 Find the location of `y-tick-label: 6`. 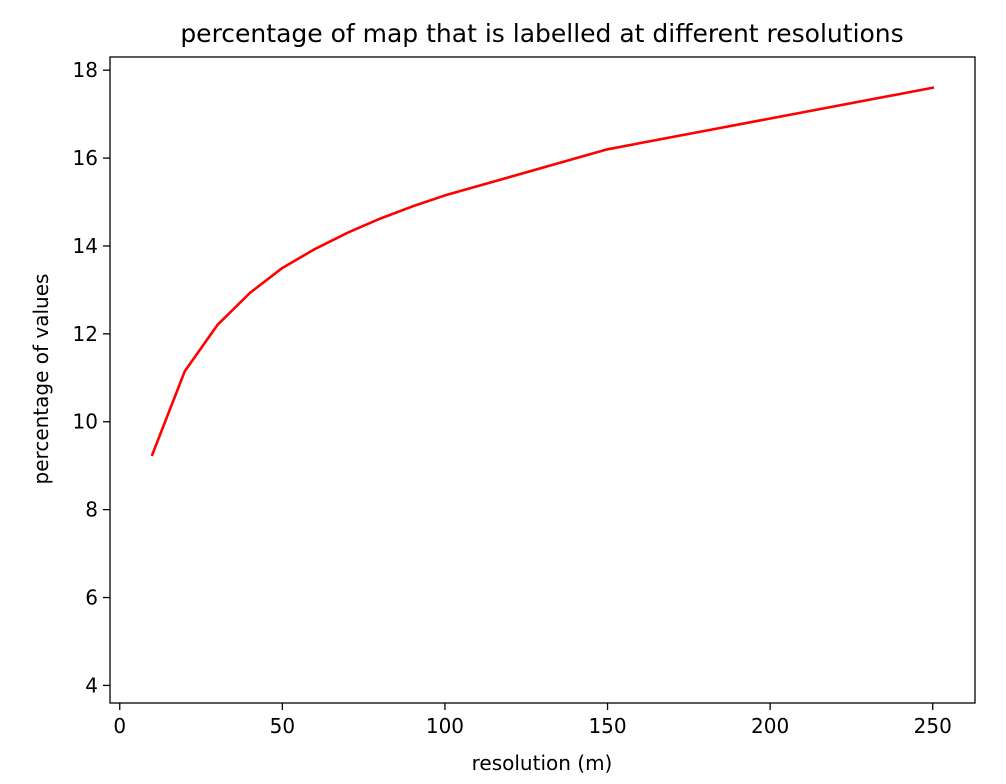

y-tick-label: 6 is located at coordinates (91, 598).